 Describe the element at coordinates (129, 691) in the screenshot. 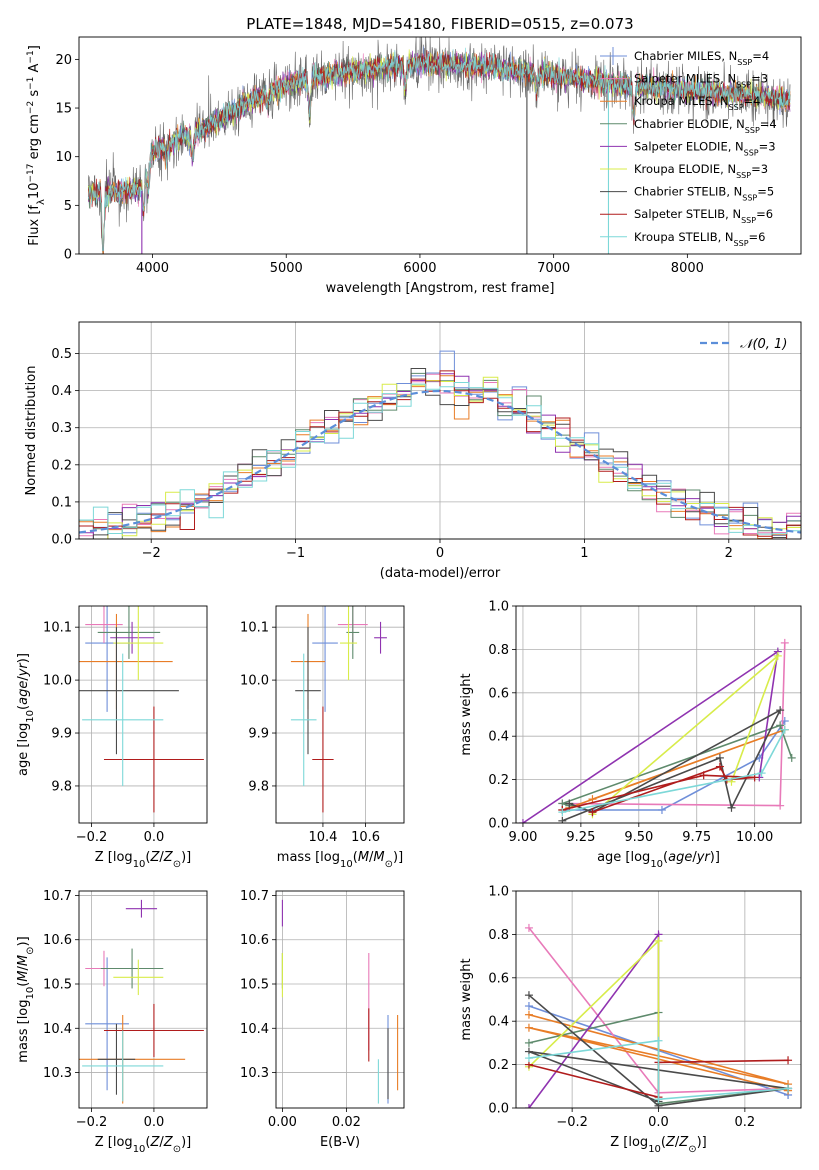

I see `errorbar-chabrier_stelib` at that location.